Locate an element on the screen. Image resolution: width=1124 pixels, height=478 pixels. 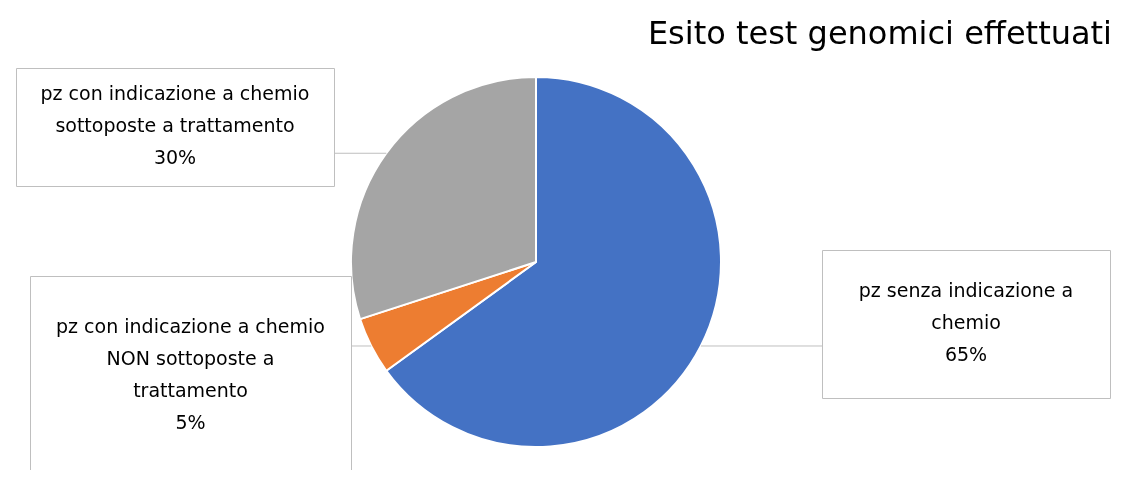
data-label: 65% is located at coordinates (966, 353).